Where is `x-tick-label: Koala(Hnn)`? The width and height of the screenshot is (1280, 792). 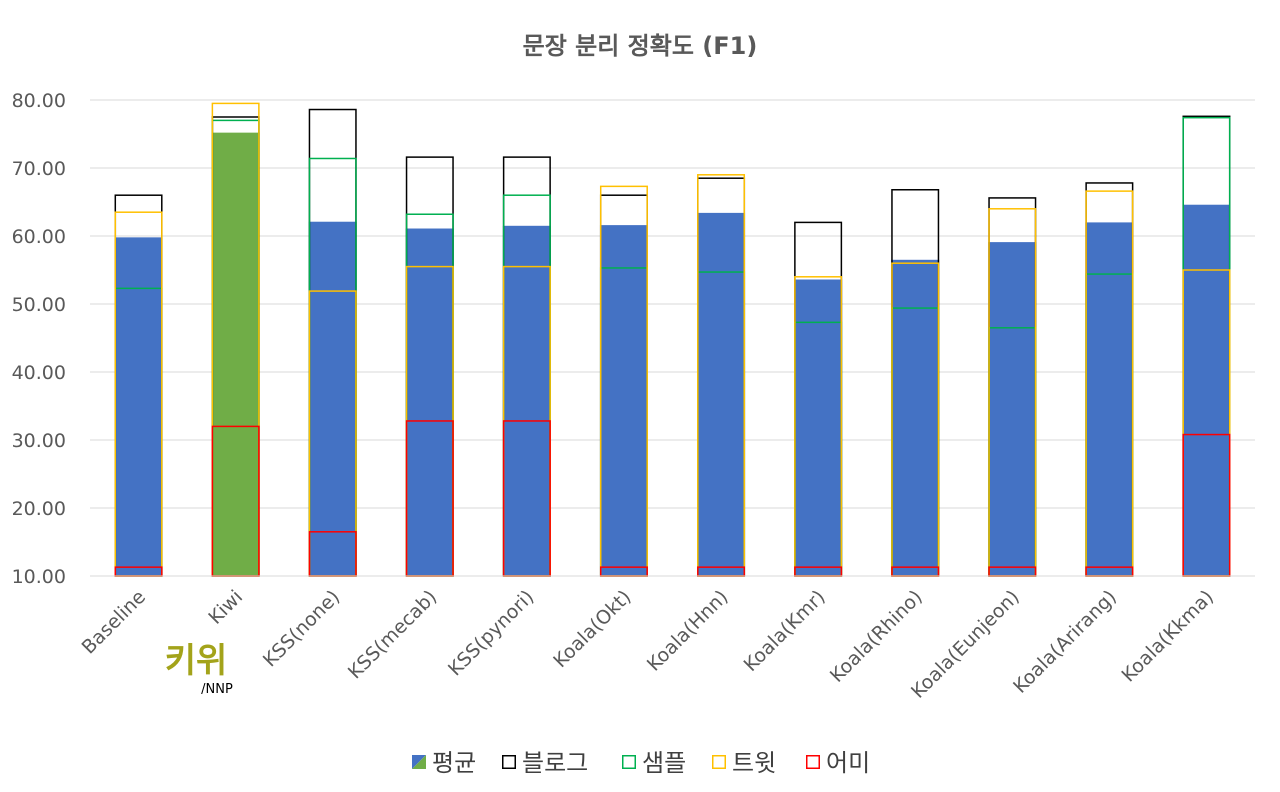
x-tick-label: Koala(Hnn) is located at coordinates (688, 631).